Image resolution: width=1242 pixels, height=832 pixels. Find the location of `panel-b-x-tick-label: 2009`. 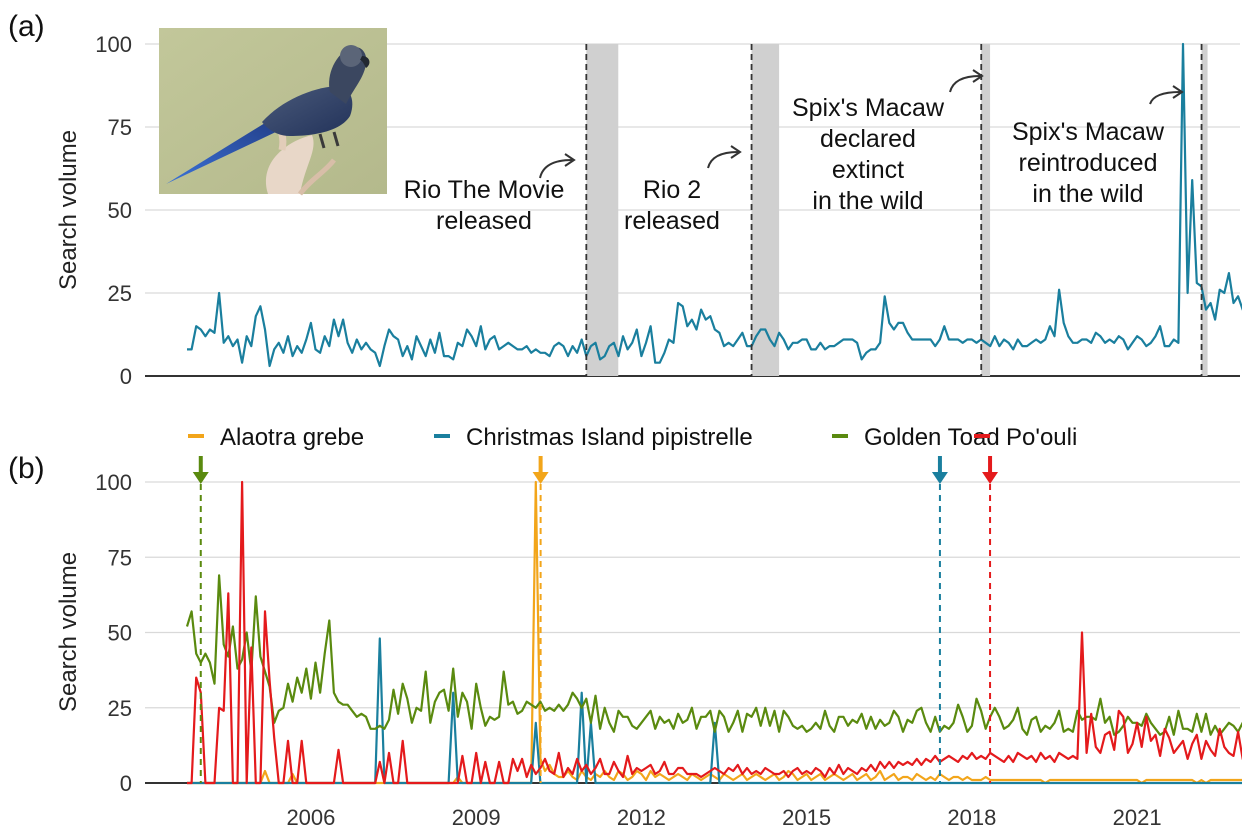

panel-b-x-tick-label: 2009 is located at coordinates (476, 817).